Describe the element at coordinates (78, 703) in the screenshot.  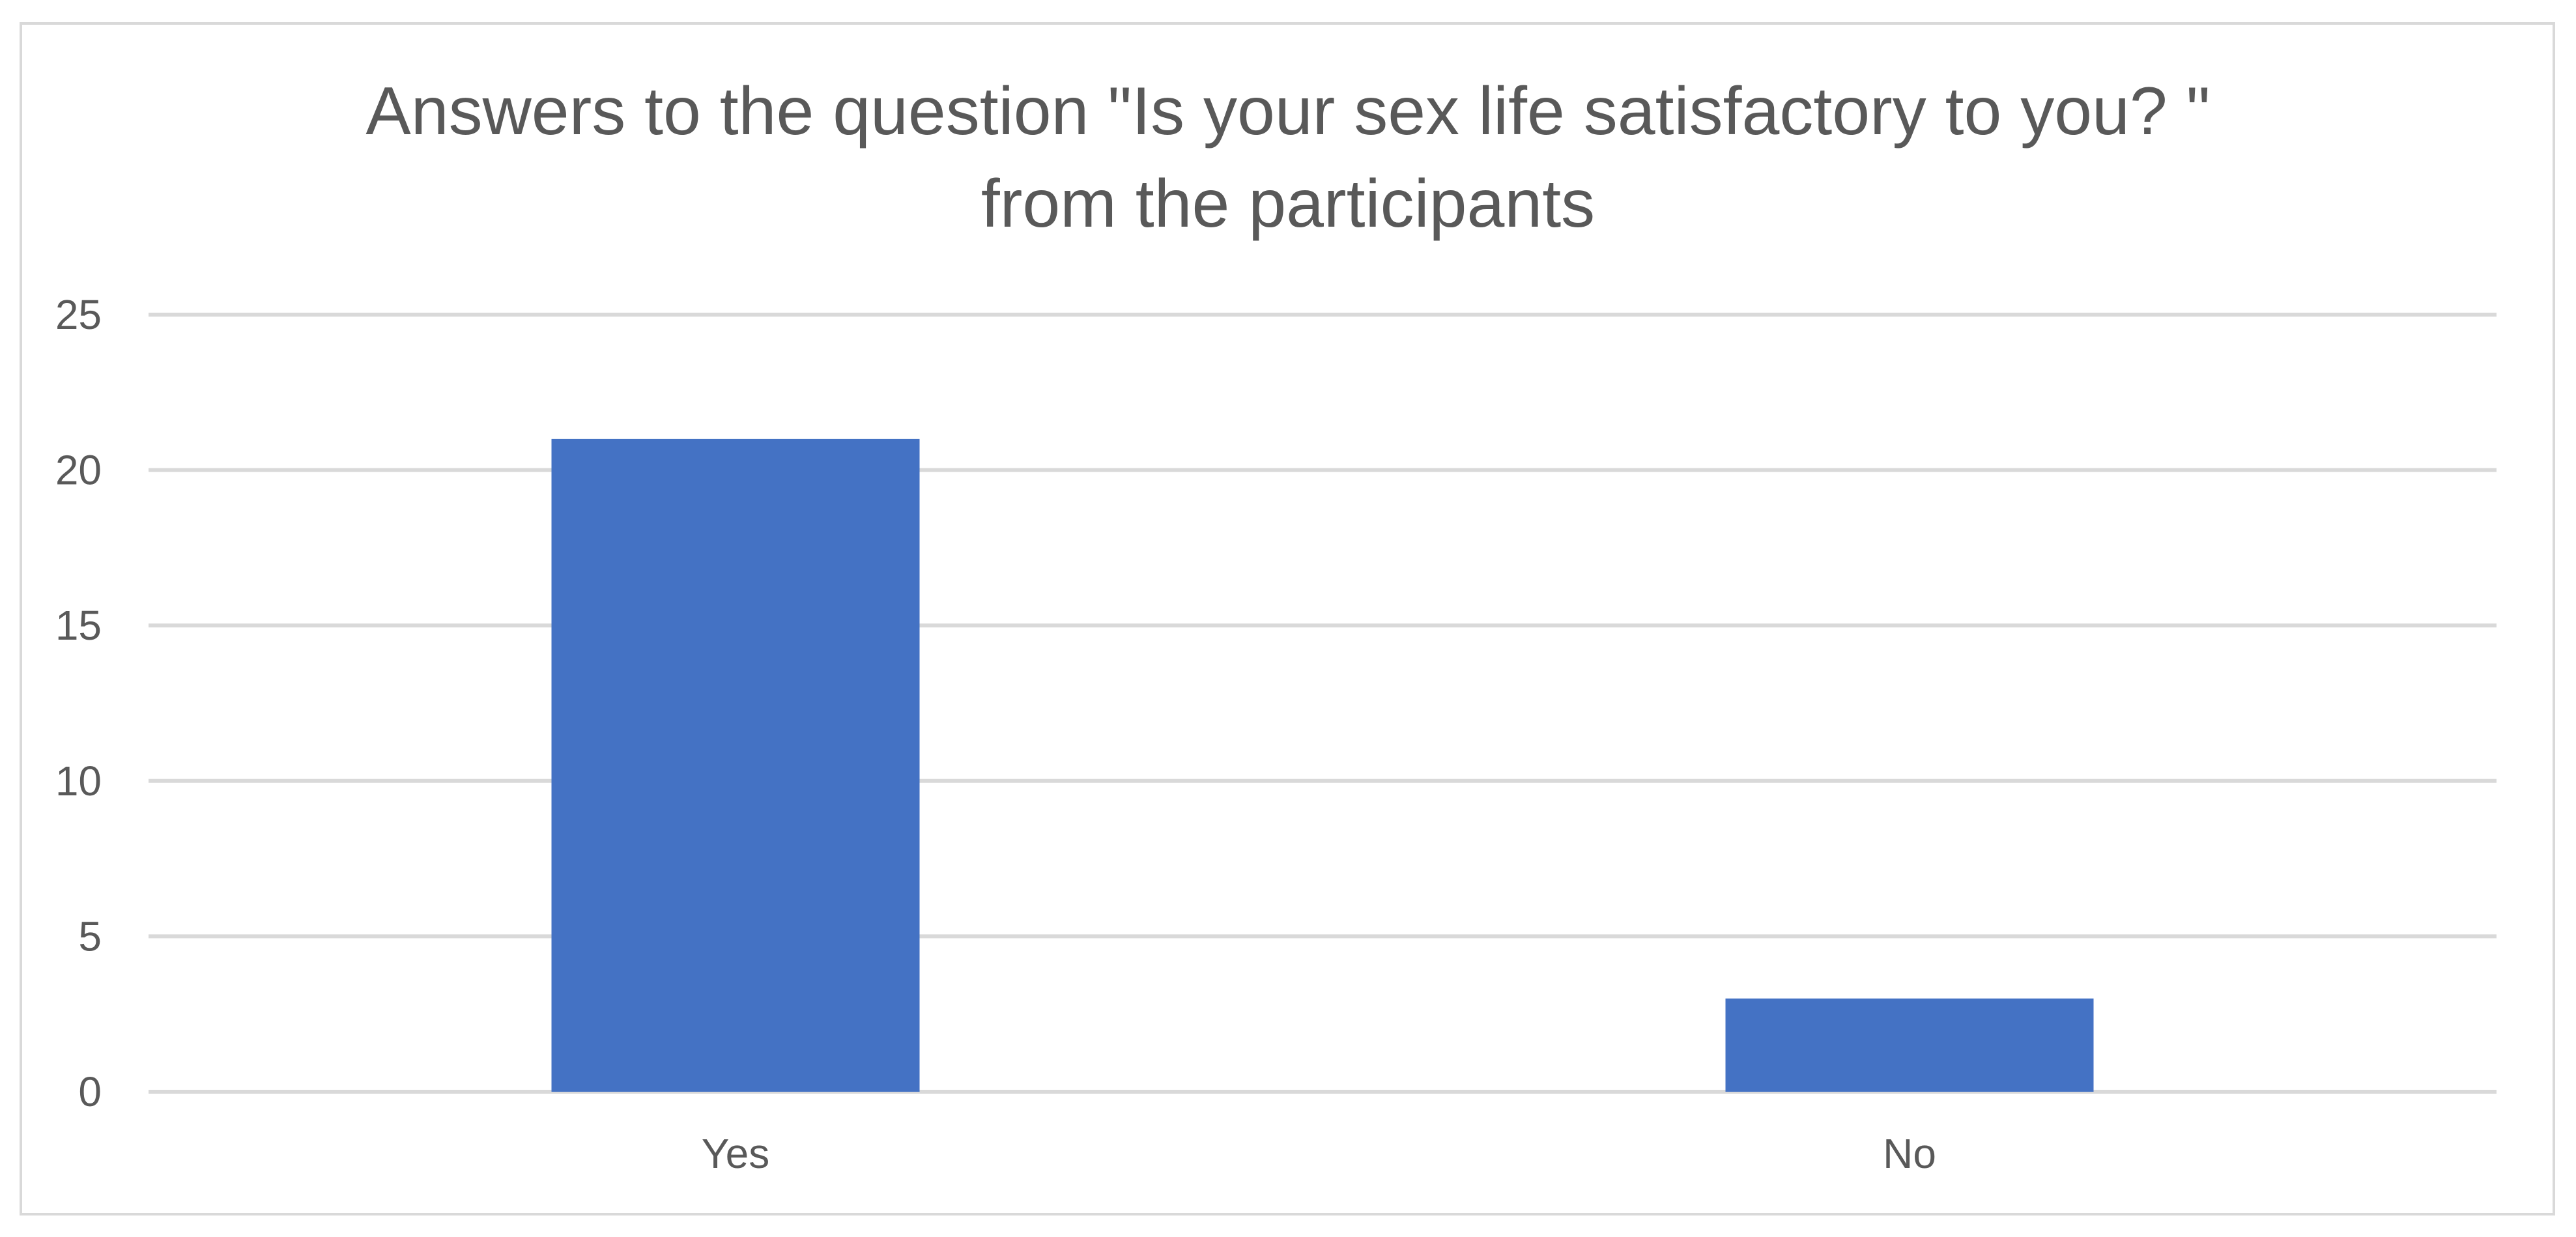
I see `y-axis-ticks: 0 5 10 15 20 25` at that location.